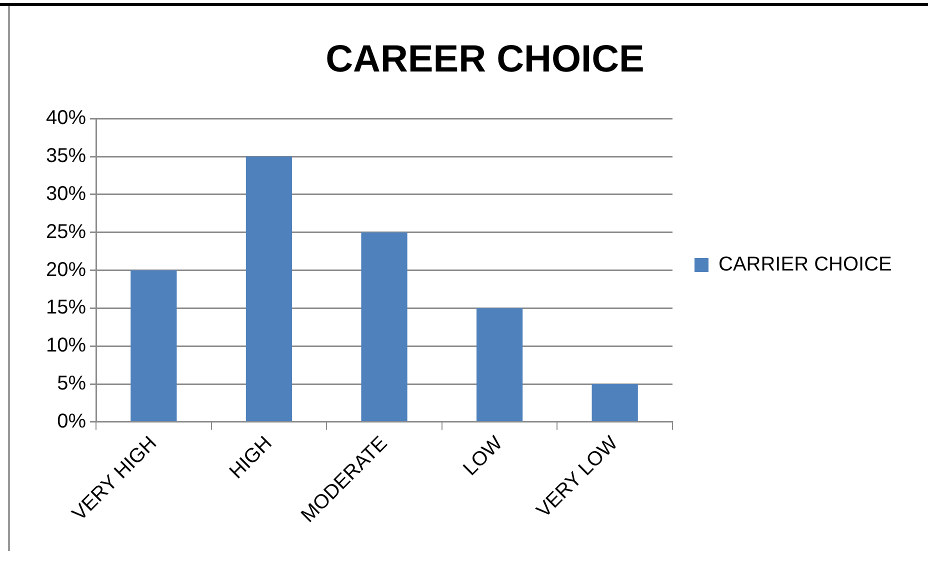 The image size is (928, 564). Describe the element at coordinates (66, 156) in the screenshot. I see `y-tick-label: 35%` at that location.